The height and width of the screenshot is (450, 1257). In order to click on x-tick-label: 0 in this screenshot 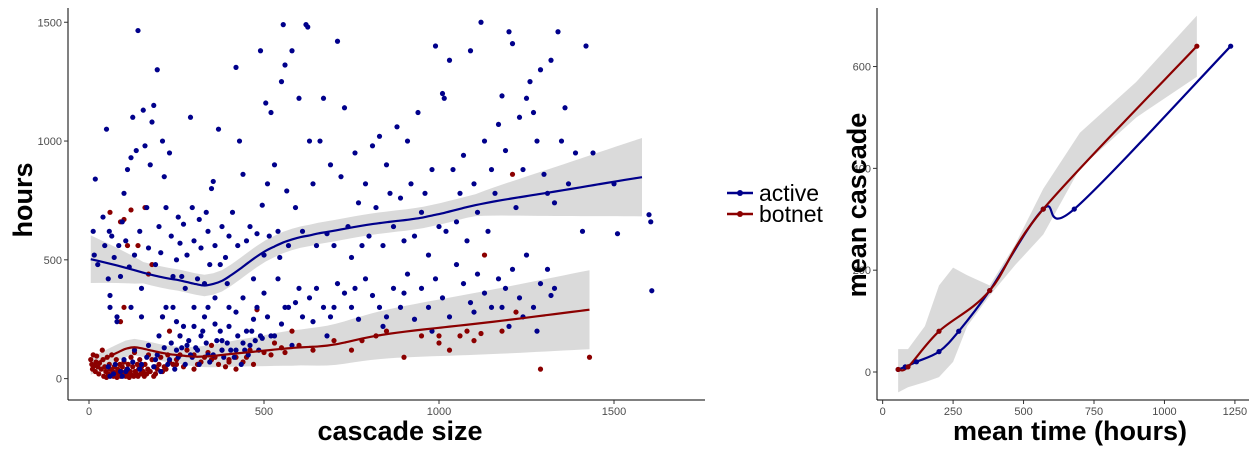, I will do `click(883, 412)`.